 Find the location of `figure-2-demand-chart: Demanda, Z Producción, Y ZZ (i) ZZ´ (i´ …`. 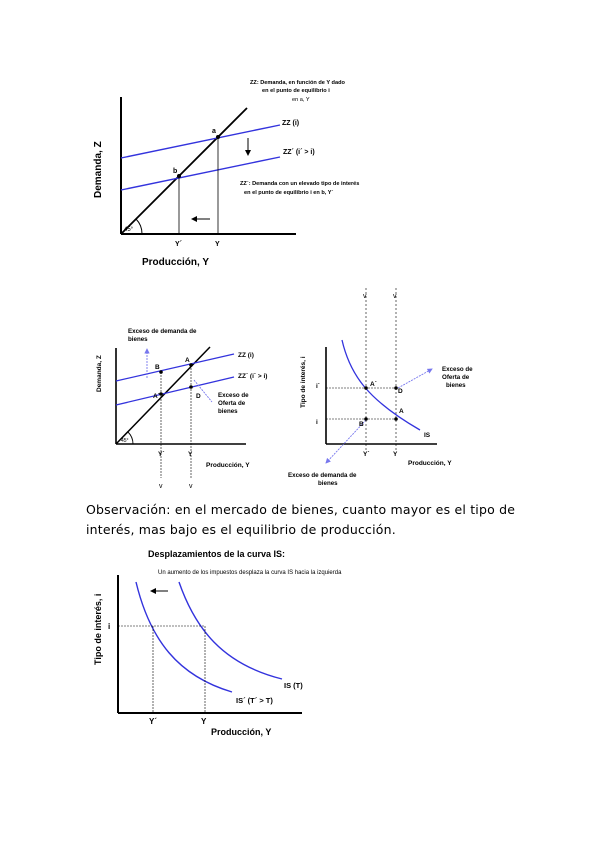

figure-2-demand-chart: Demanda, Z Producción, Y ZZ (i) ZZ´ (i´ … is located at coordinates (181, 409).